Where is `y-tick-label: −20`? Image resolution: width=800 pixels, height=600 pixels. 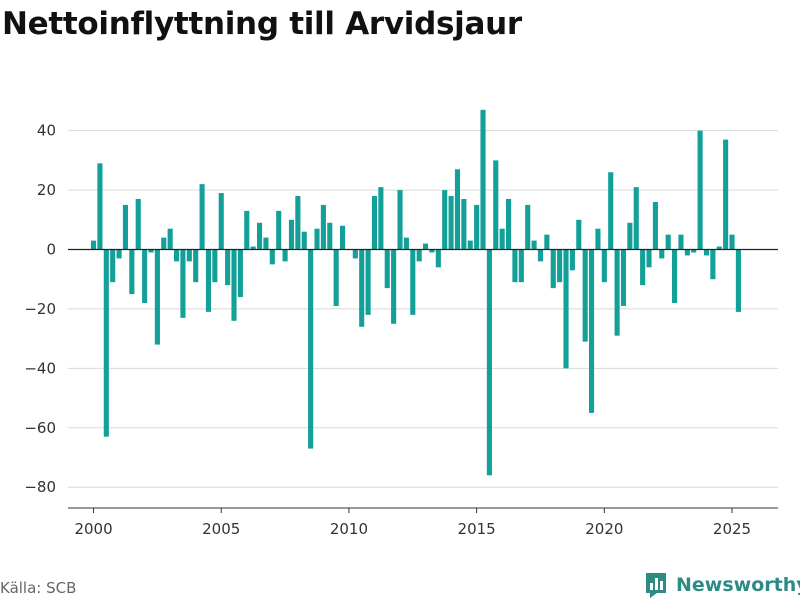 y-tick-label: −20 is located at coordinates (40, 309).